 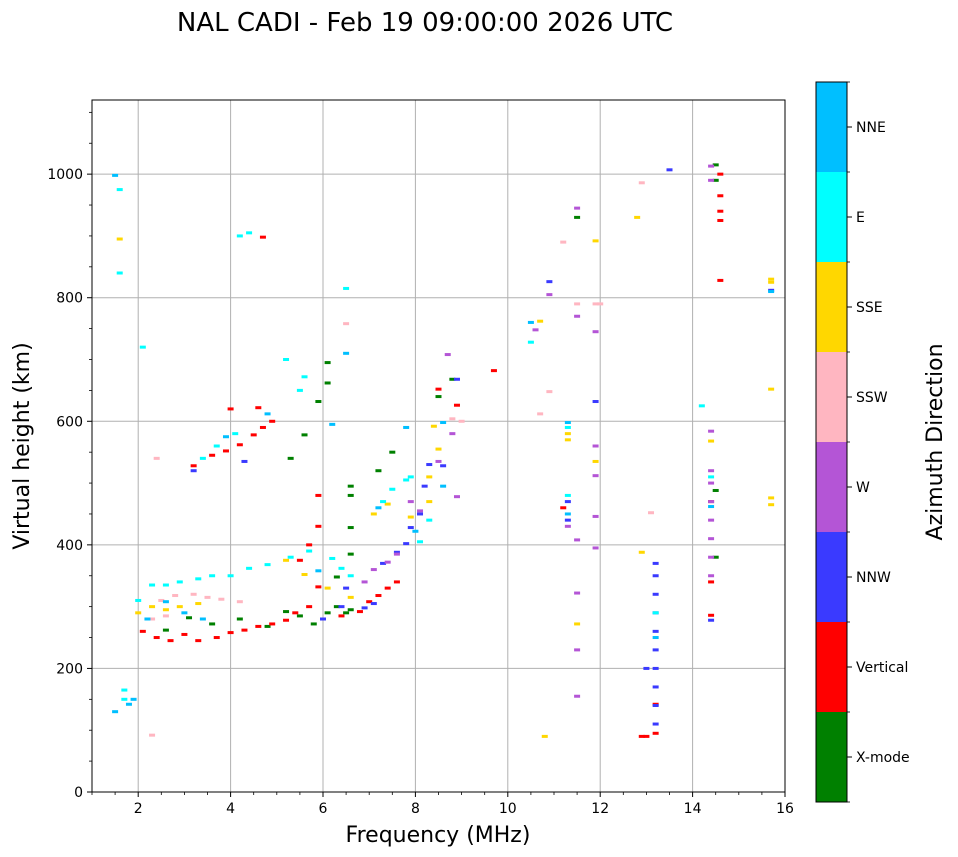 What do you see at coordinates (65, 175) in the screenshot?
I see `y-tick-label: 1000` at bounding box center [65, 175].